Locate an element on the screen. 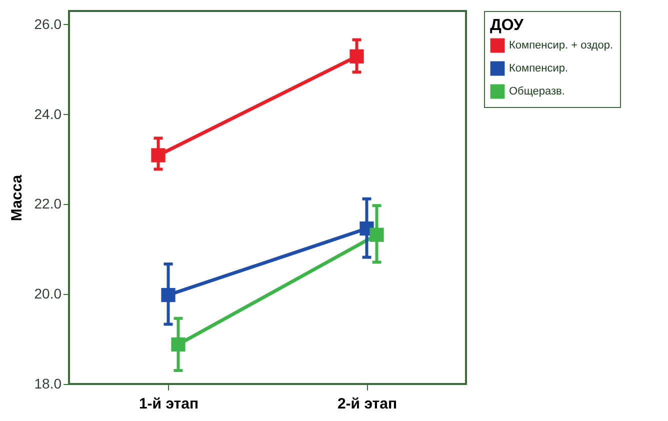 This screenshot has height=421, width=668. y-tick-label: 24.0 is located at coordinates (48, 114).